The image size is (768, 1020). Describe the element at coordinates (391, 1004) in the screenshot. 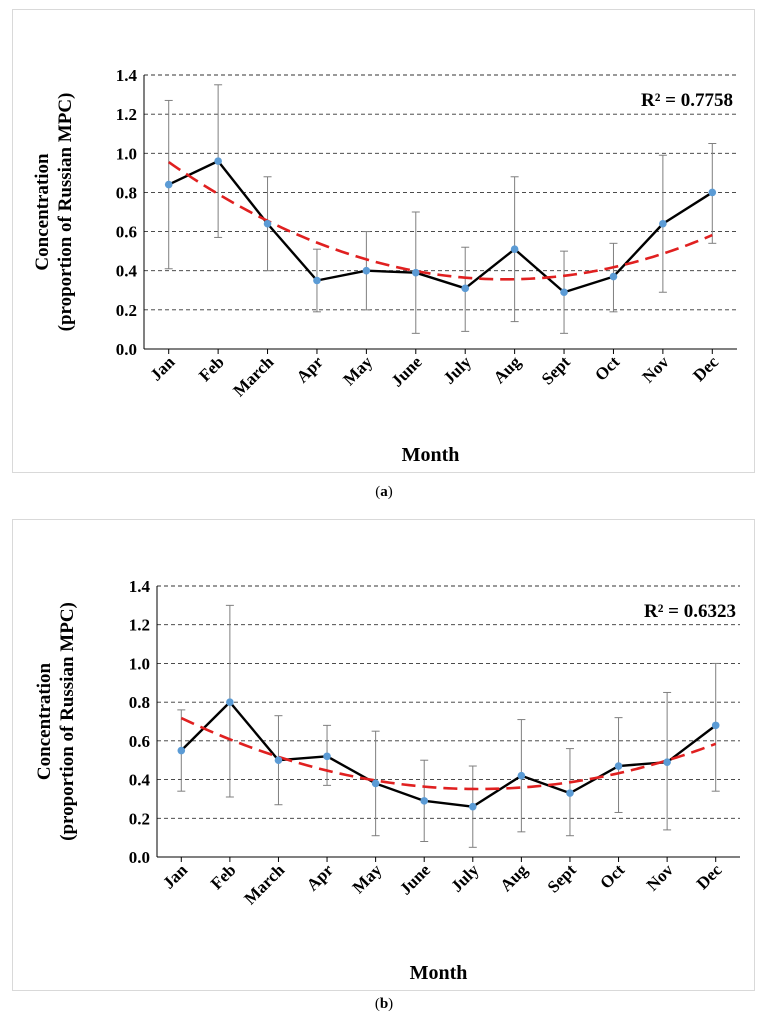

I see `caption-b-close: )` at that location.